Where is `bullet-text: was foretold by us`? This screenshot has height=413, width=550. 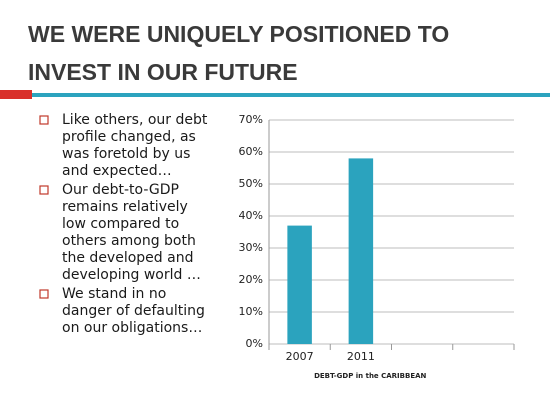 bullet-text: was foretold by us is located at coordinates (126, 154).